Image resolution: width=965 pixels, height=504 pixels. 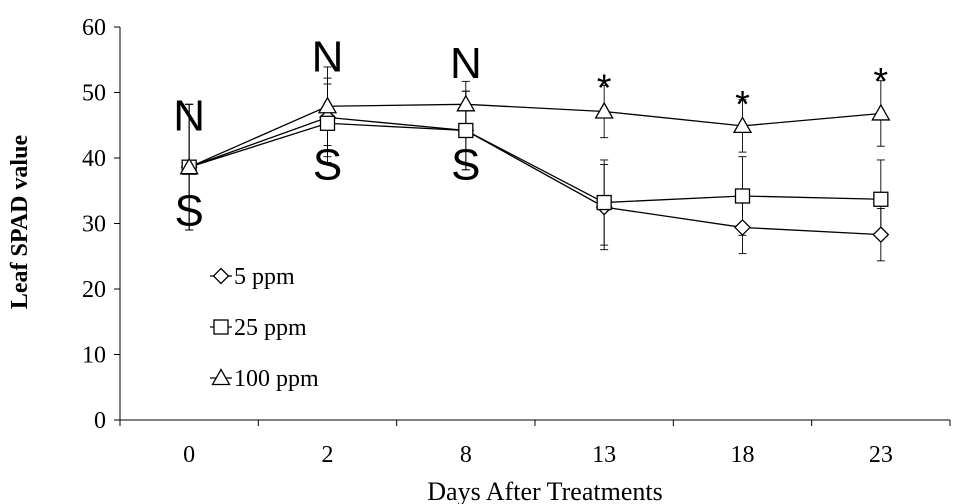 I want to click on y-tick-label: 40, so click(x=94, y=159).